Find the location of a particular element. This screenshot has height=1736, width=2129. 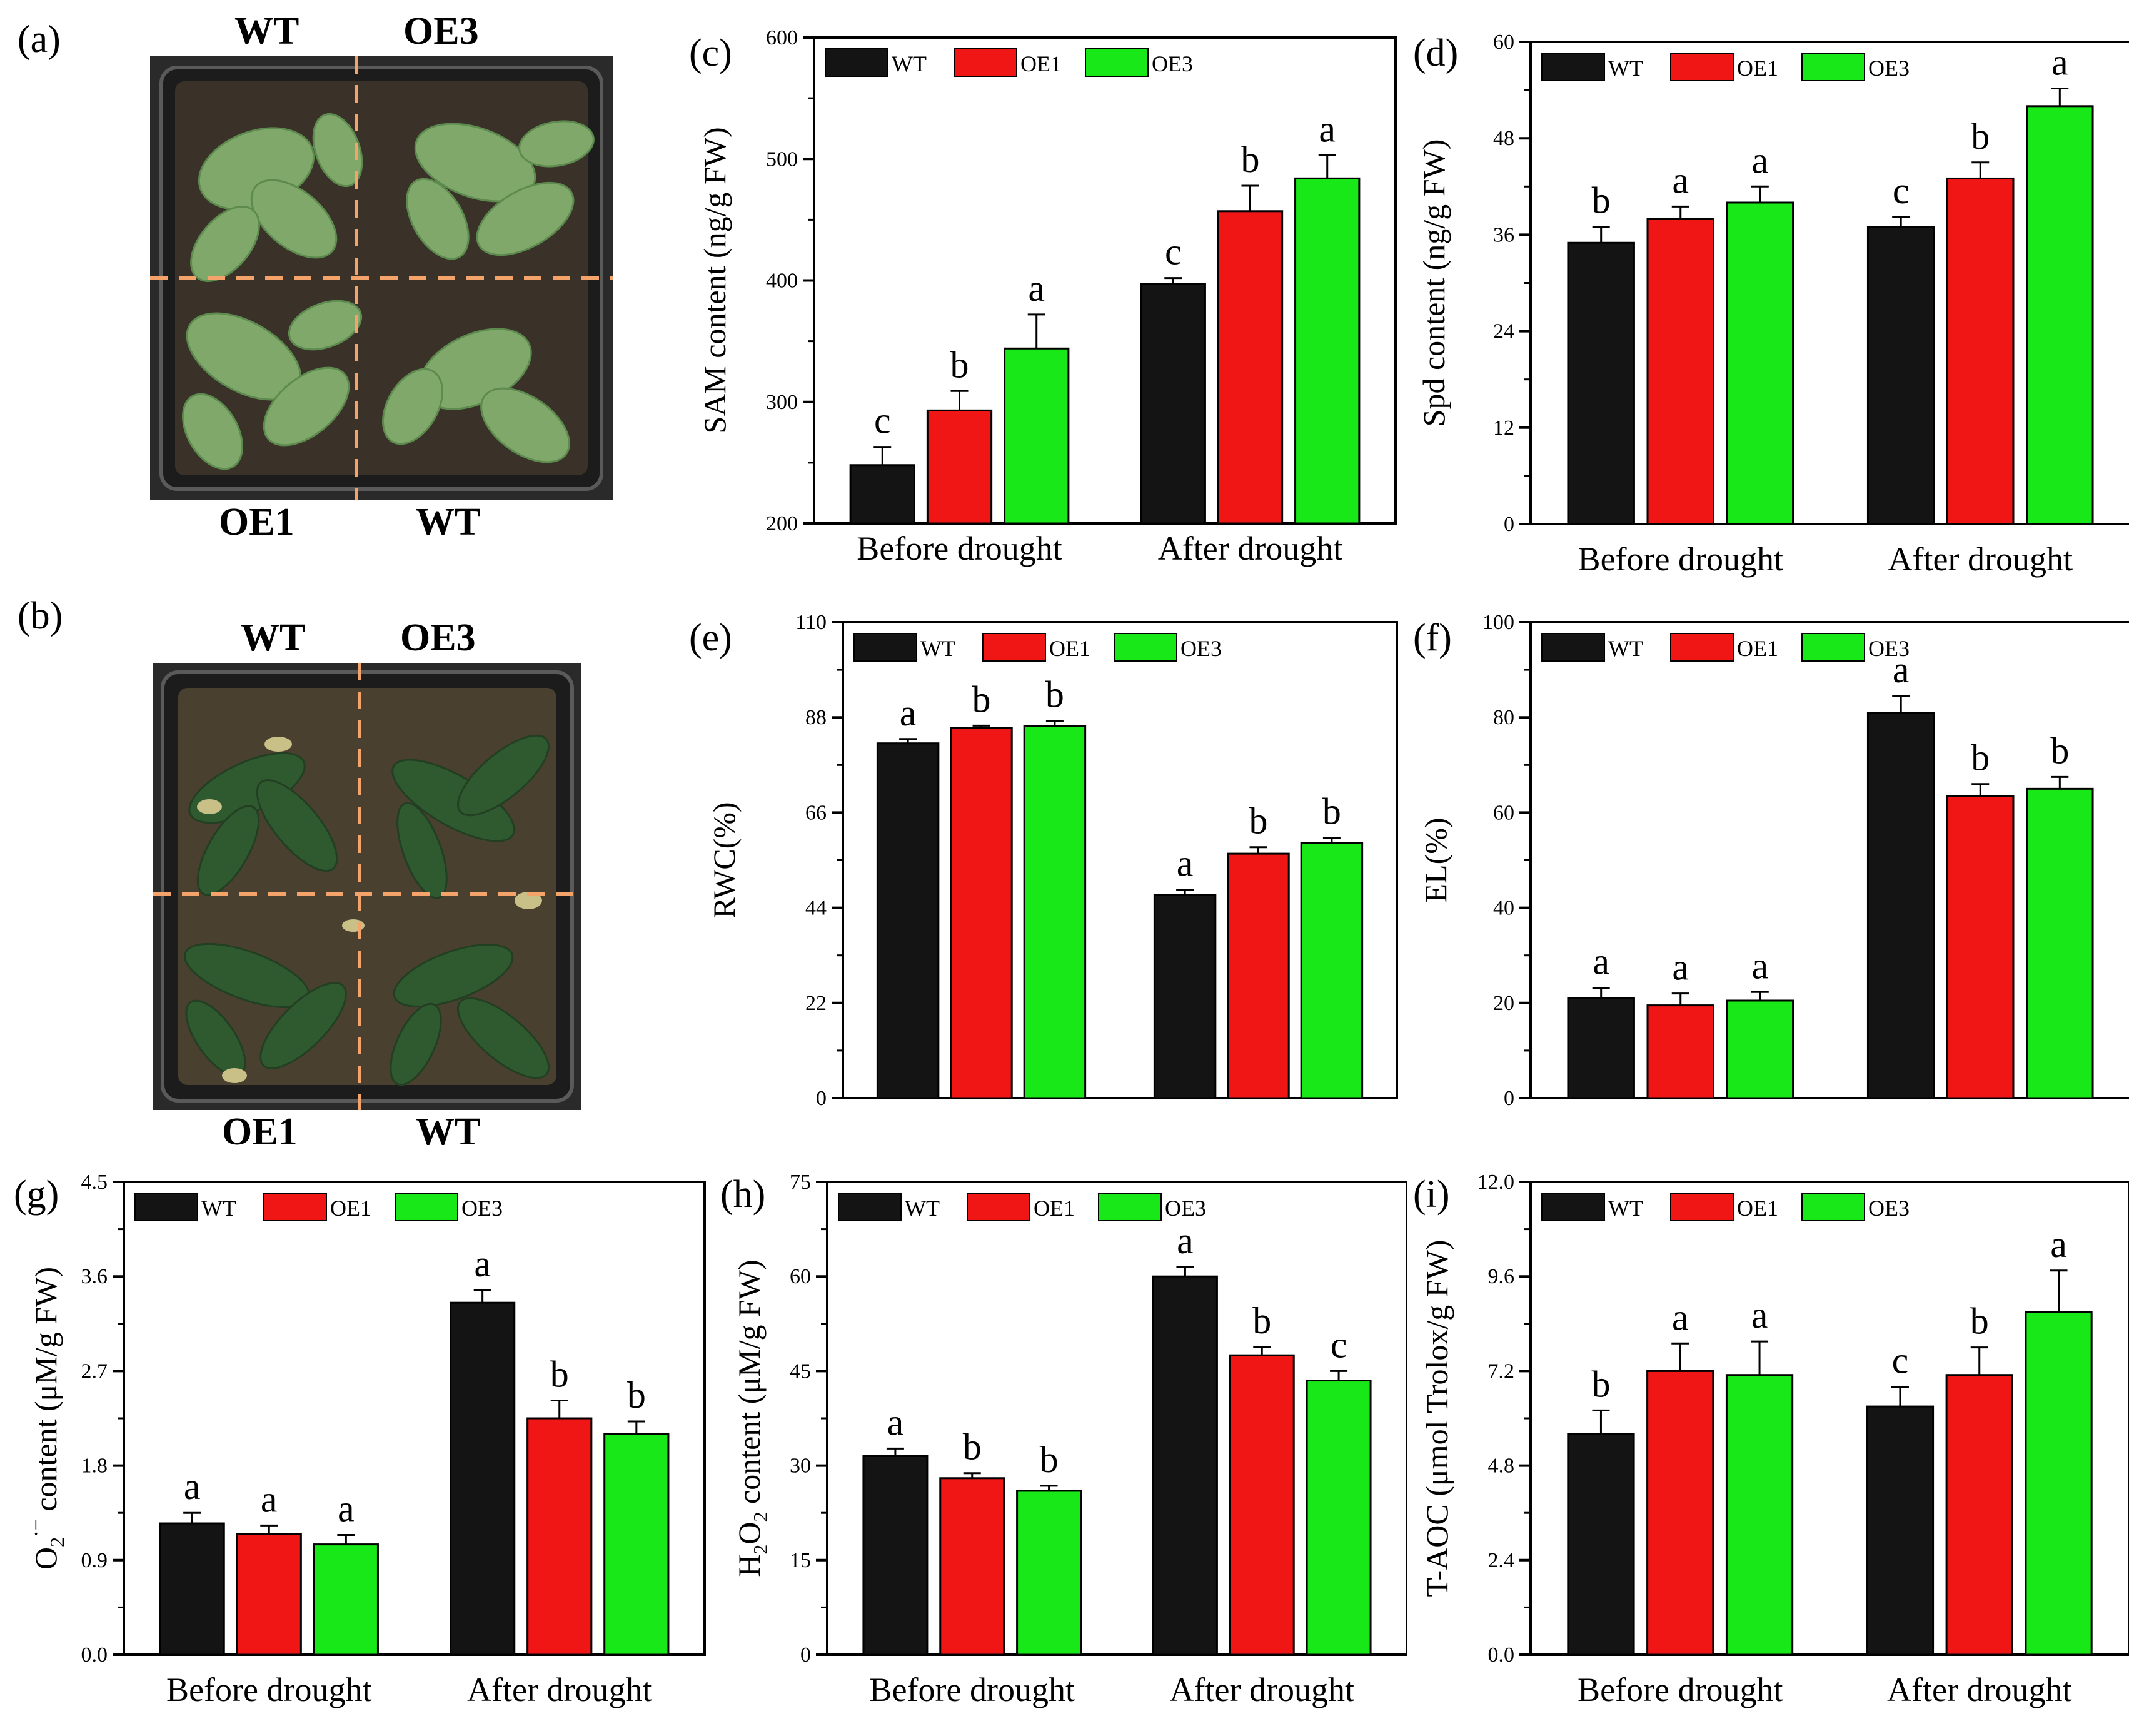

panel-letter: (i) is located at coordinates (1432, 1194).